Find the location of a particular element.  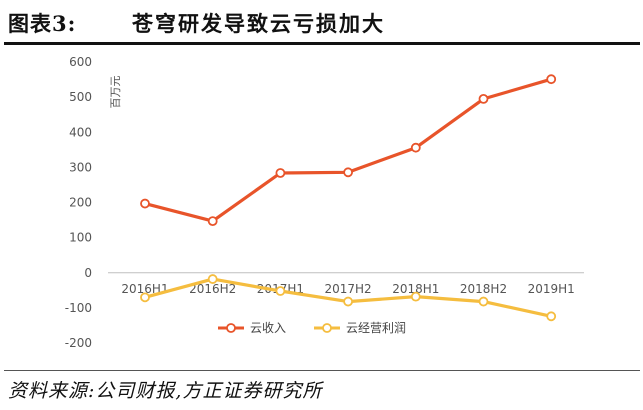

y-tick-label: -100 is located at coordinates (78, 308).